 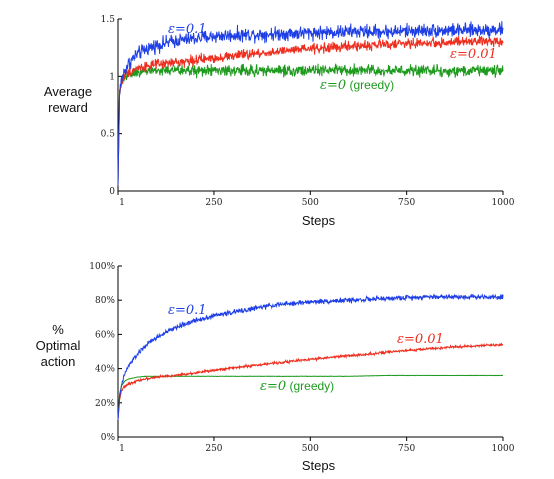 I want to click on y-tick-label: 0.5, so click(x=108, y=135).